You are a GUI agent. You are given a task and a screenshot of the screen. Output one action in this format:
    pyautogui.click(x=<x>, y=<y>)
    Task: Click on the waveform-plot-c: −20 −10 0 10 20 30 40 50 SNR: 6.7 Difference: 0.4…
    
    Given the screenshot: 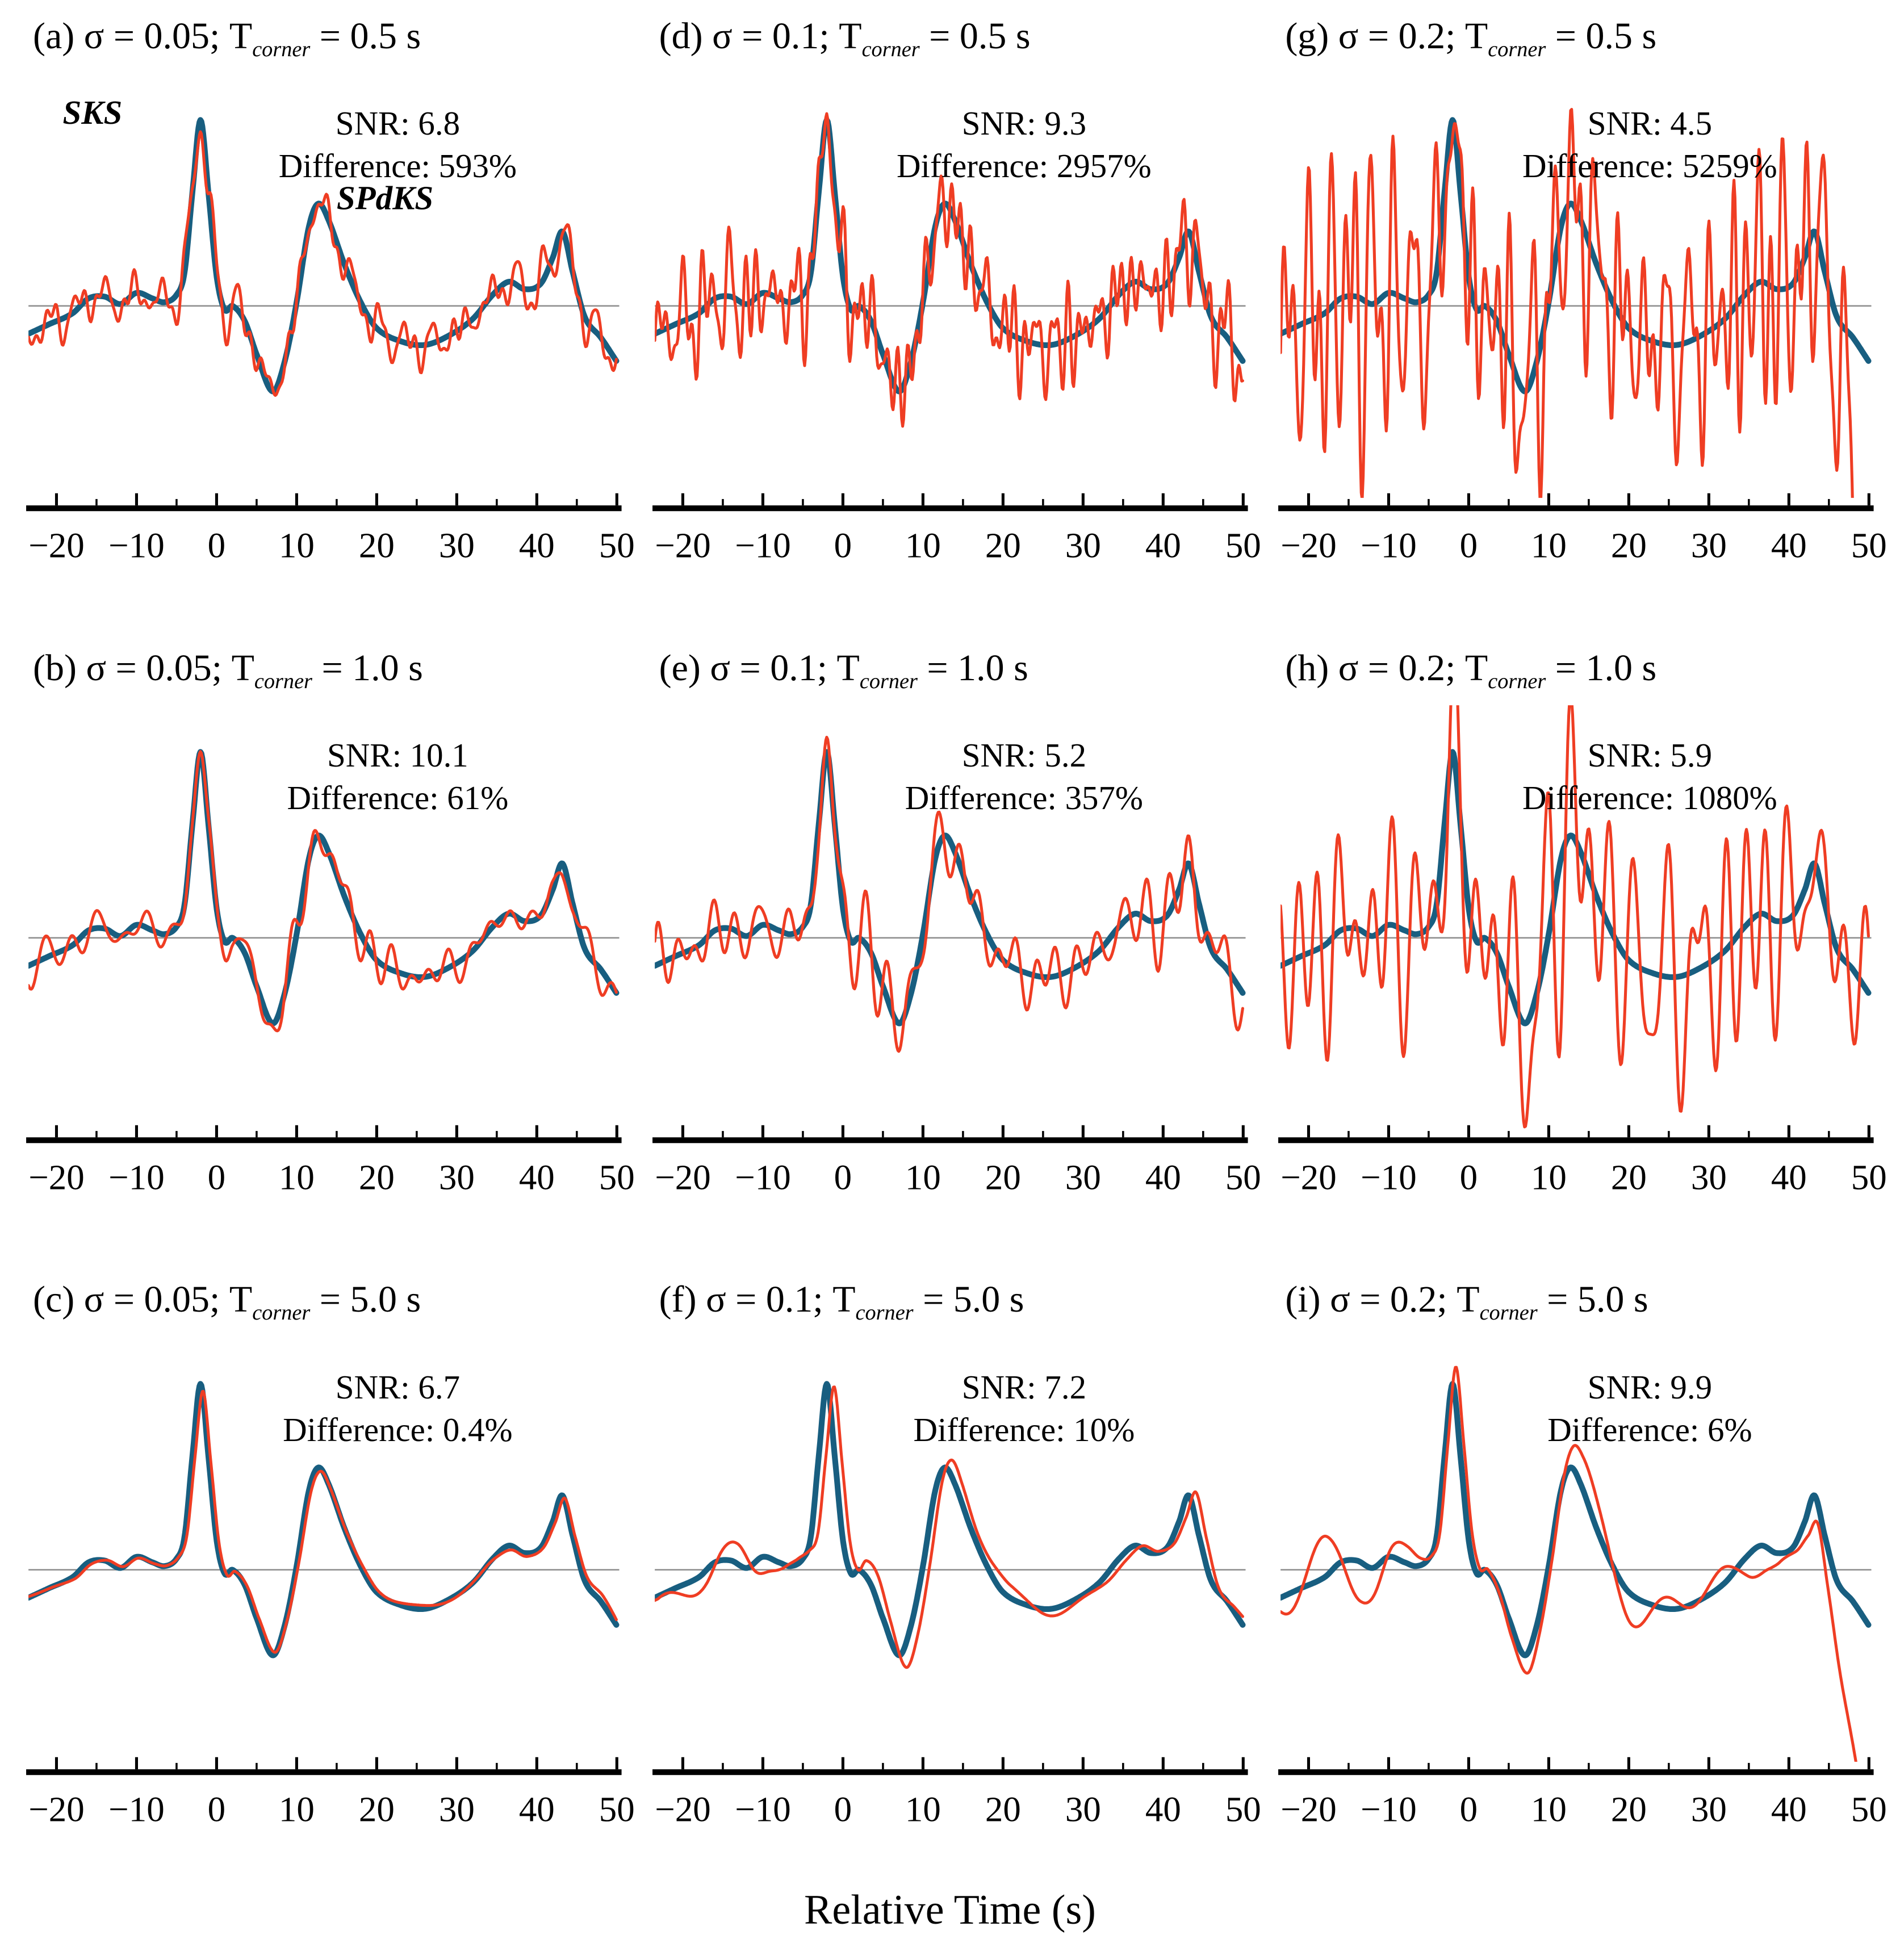 What is the action you would take?
    pyautogui.click(x=330, y=1598)
    